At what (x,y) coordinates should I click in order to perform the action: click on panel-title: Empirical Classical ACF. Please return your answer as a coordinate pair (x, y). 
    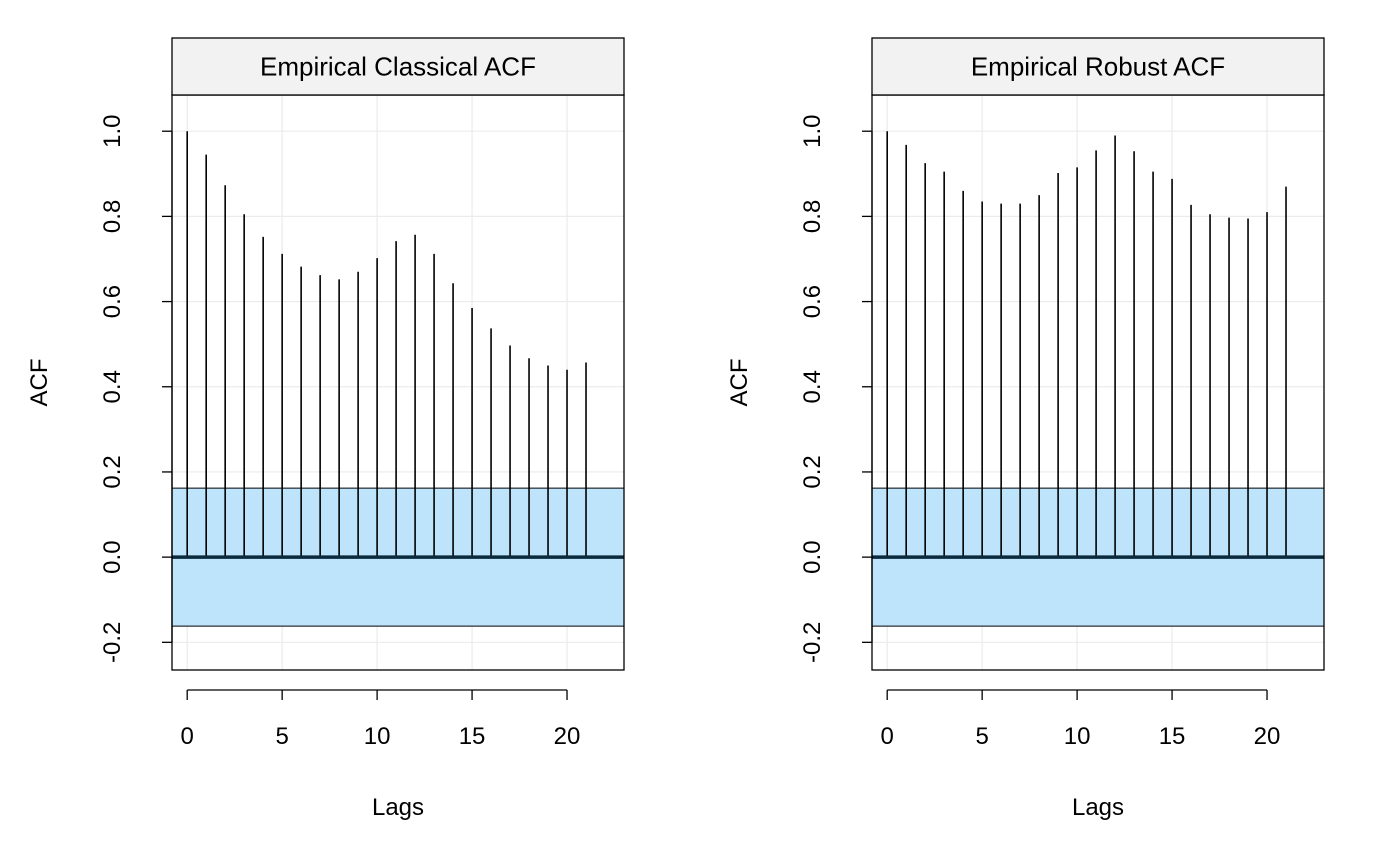
    Looking at the image, I should click on (398, 67).